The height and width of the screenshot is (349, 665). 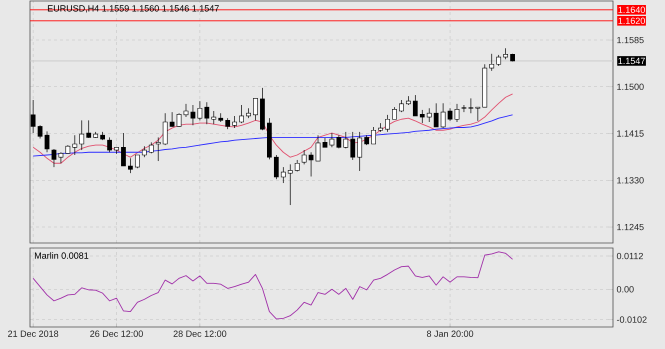 I want to click on ref-line-label: 1.1640, so click(x=631, y=9).